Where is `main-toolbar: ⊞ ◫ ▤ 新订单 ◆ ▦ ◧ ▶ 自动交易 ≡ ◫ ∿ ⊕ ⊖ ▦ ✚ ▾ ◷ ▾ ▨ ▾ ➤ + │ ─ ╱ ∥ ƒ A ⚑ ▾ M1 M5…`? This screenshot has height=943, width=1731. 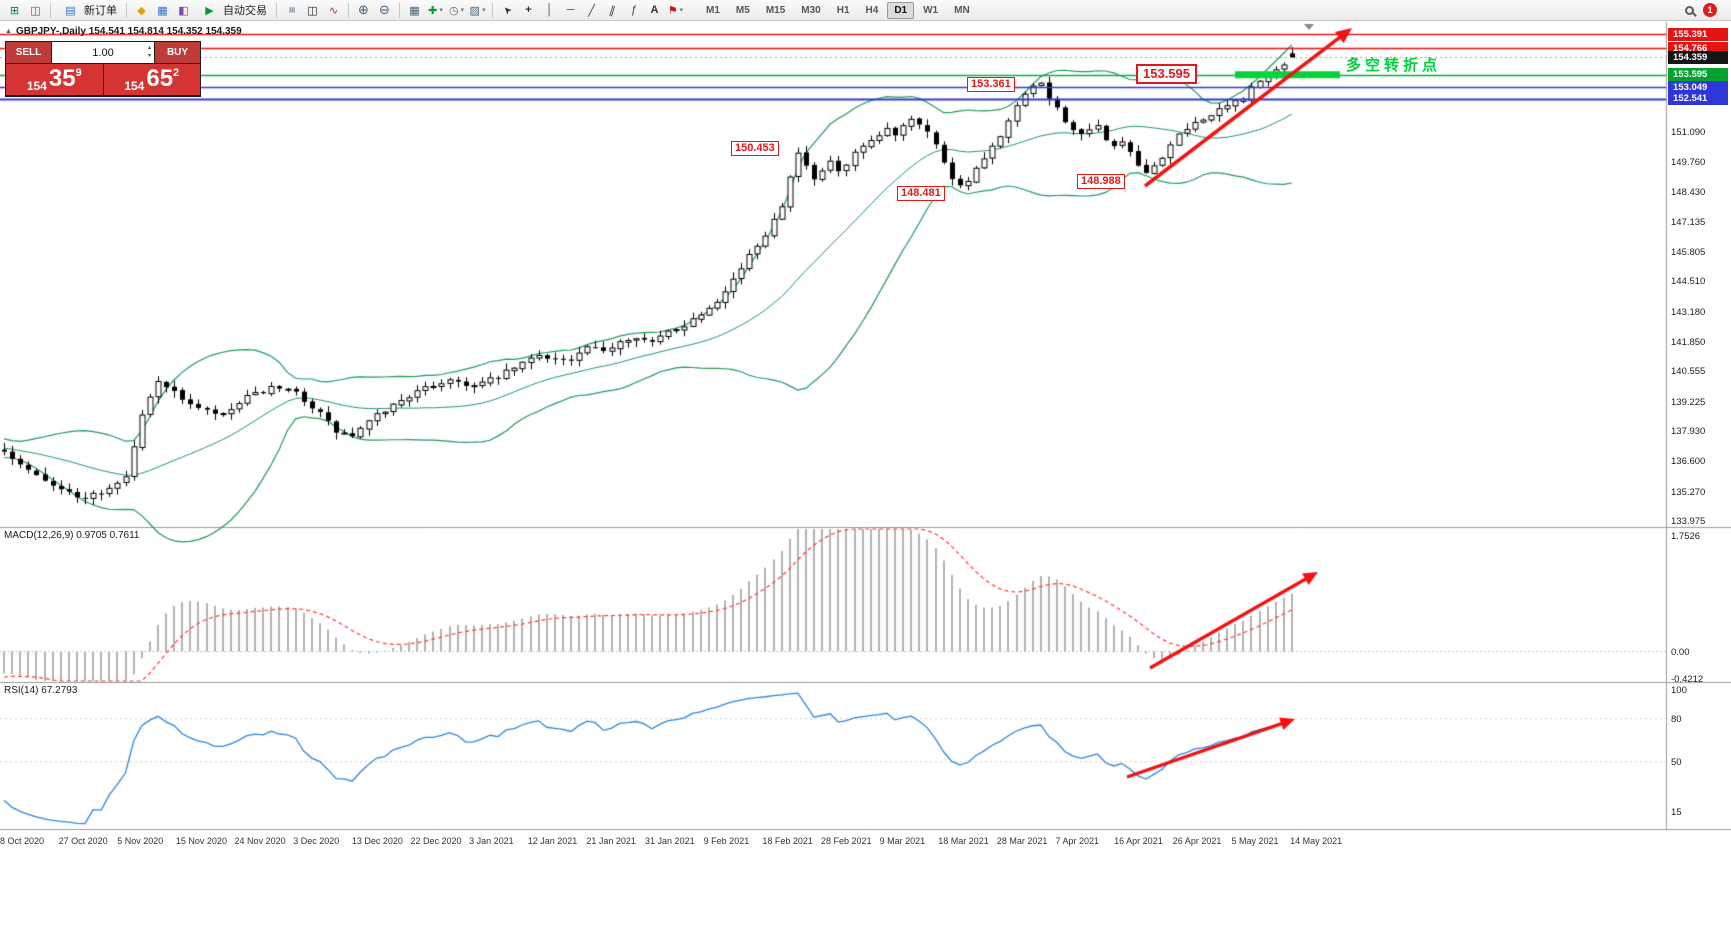
main-toolbar: ⊞ ◫ ▤ 新订单 ◆ ▦ ◧ ▶ 自动交易 ≡ ◫ ∿ ⊕ ⊖ ▦ ✚ ▾ ◷ ▾ ▨ ▾ ➤ + │ ─ ╱ ∥ ƒ A ⚑ ▾ M1 M5… is located at coordinates (865, 10).